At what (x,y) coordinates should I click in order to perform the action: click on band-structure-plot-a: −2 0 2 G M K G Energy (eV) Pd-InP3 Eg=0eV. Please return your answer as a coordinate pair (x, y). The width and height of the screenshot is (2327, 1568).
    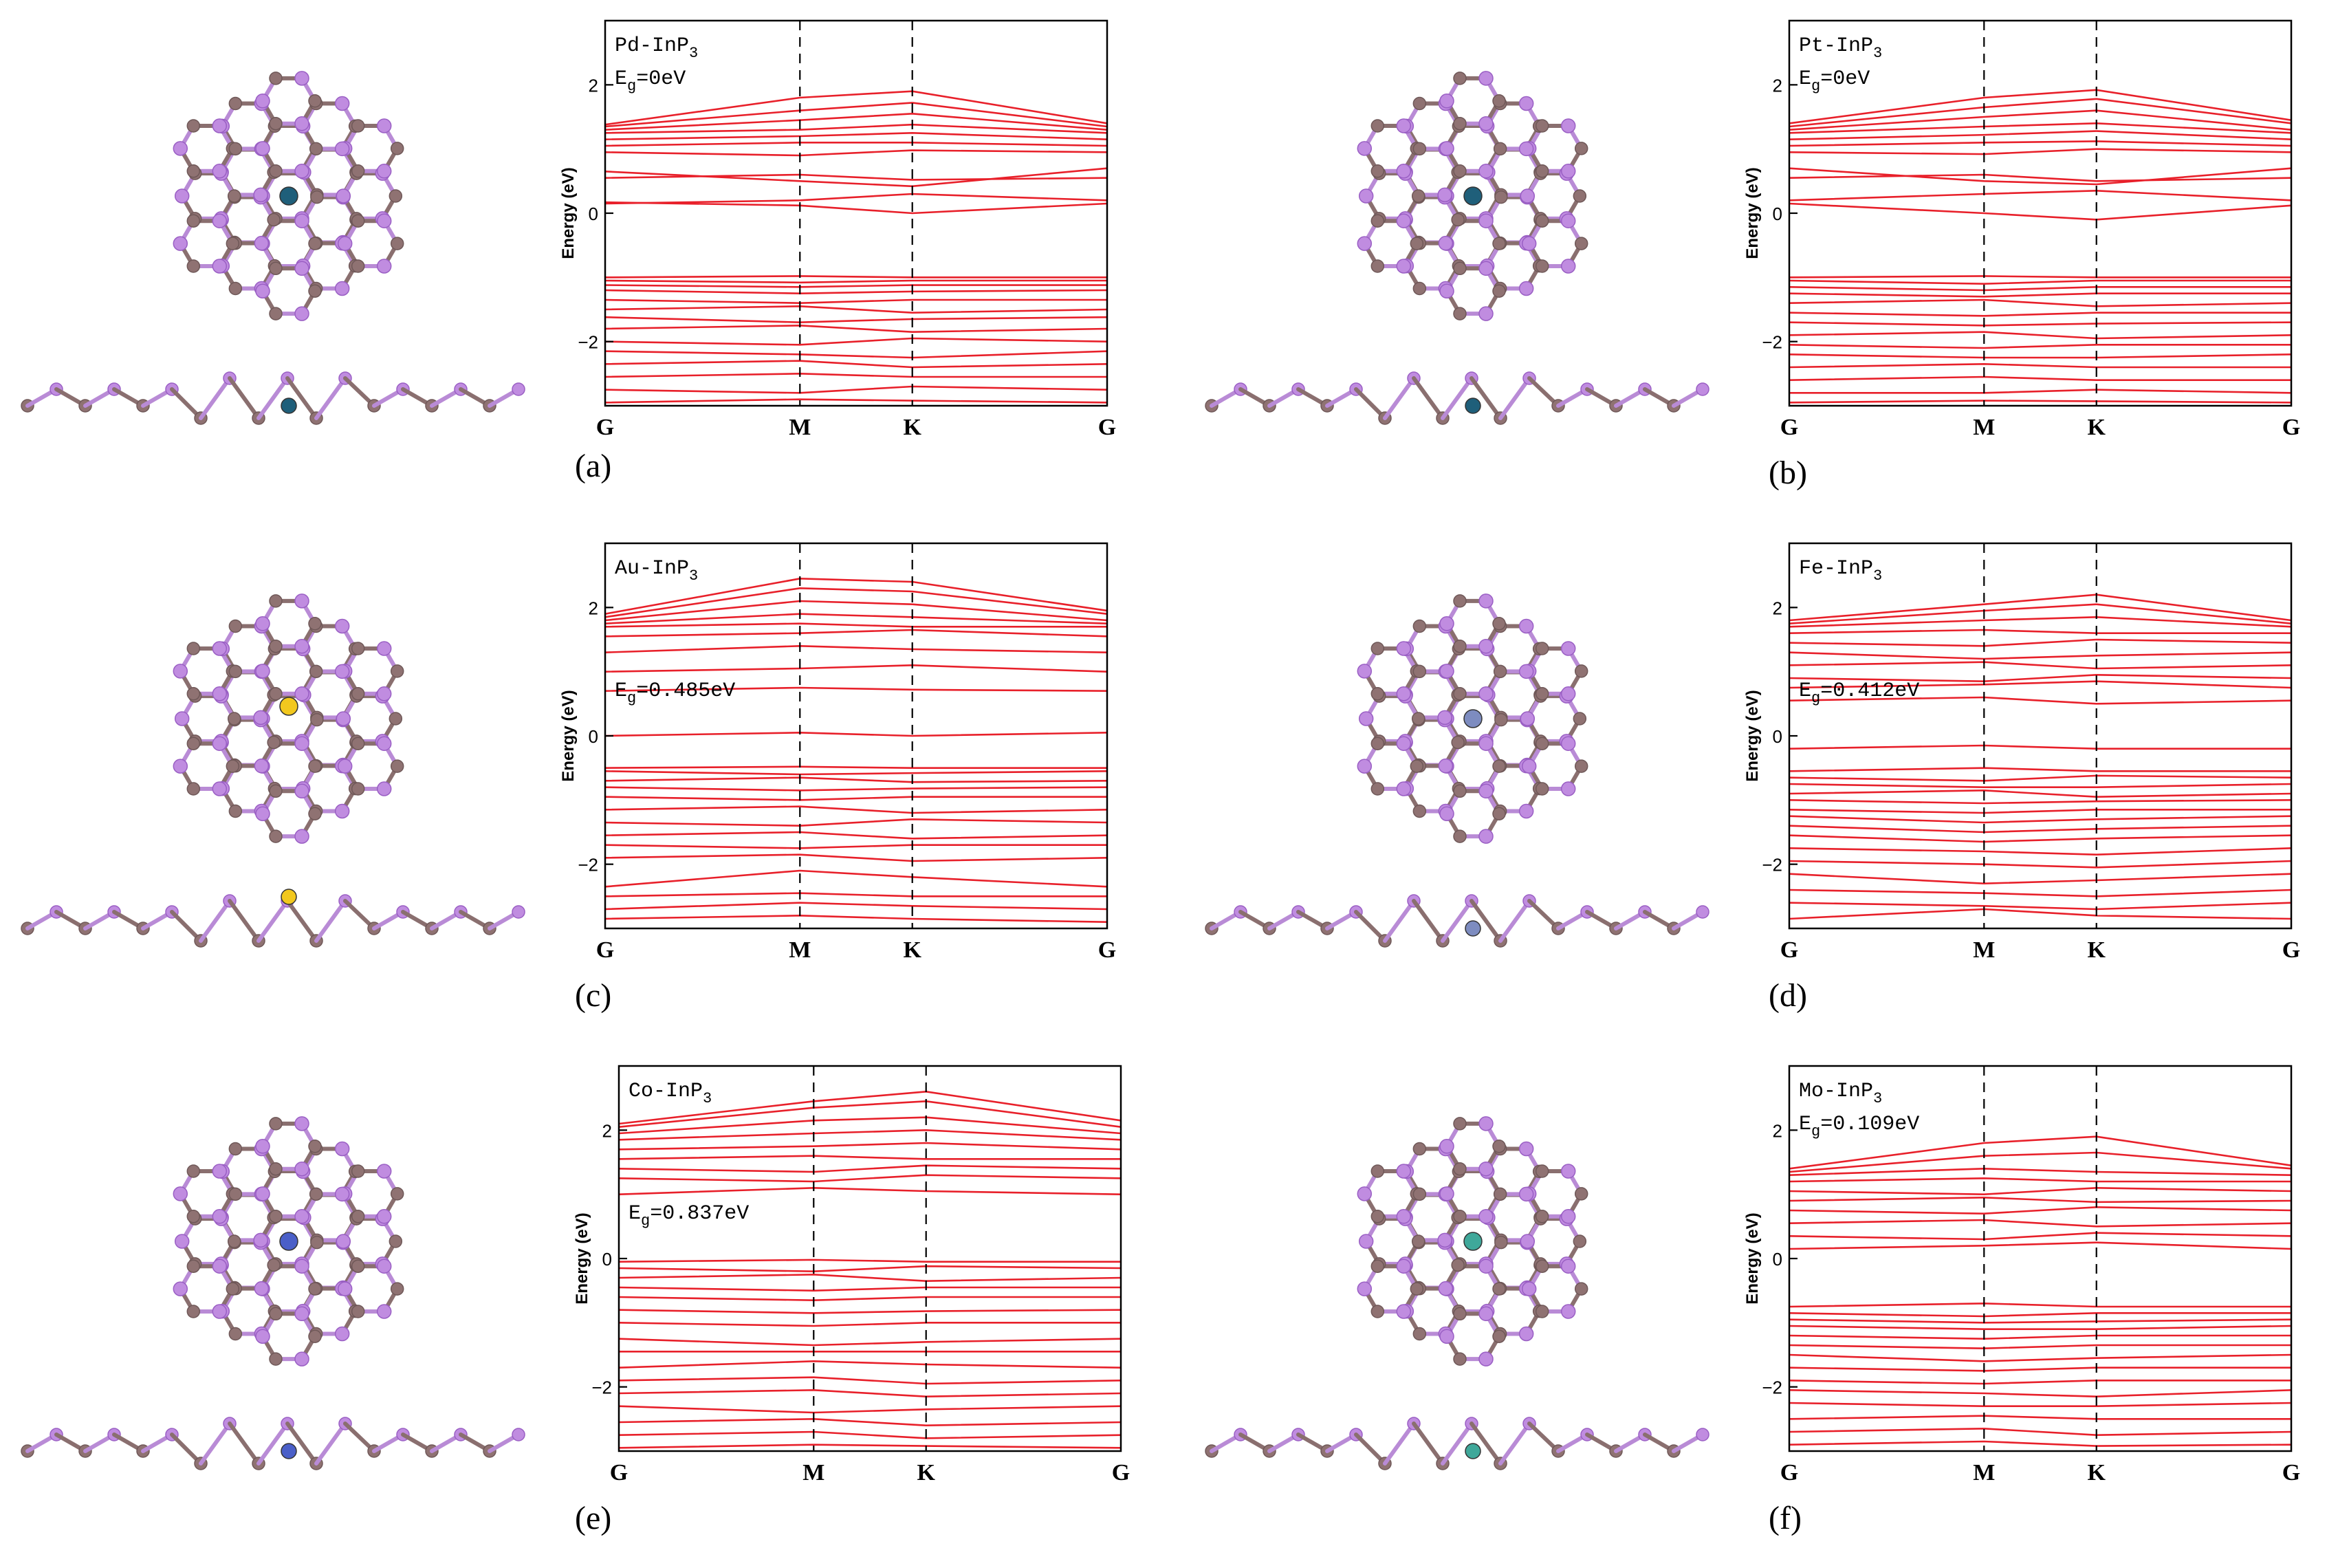
    Looking at the image, I should click on (837, 229).